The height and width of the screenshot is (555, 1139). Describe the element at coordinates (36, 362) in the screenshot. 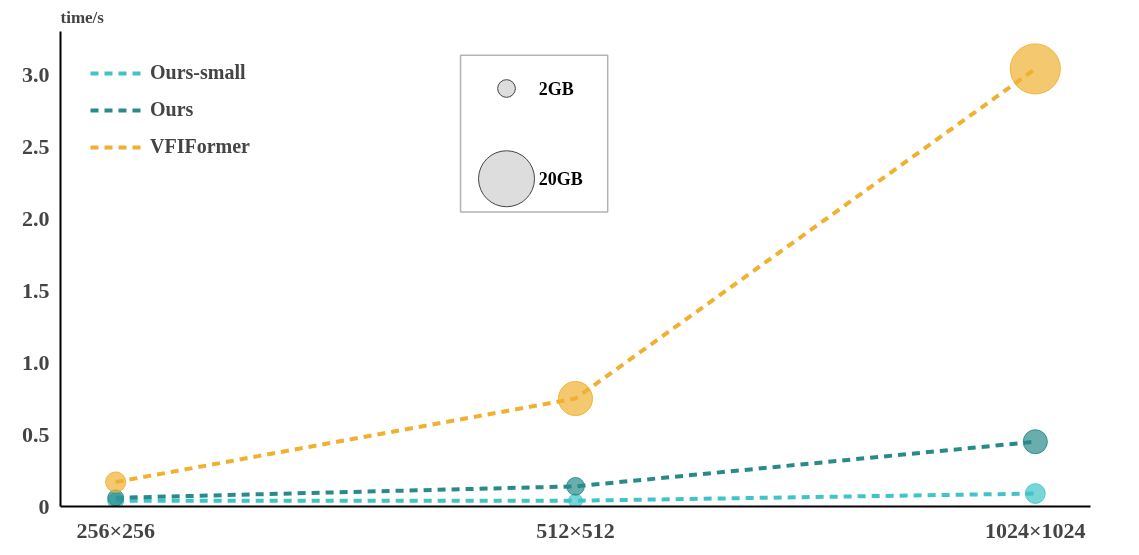

I see `y-tick-label: 1.0` at that location.